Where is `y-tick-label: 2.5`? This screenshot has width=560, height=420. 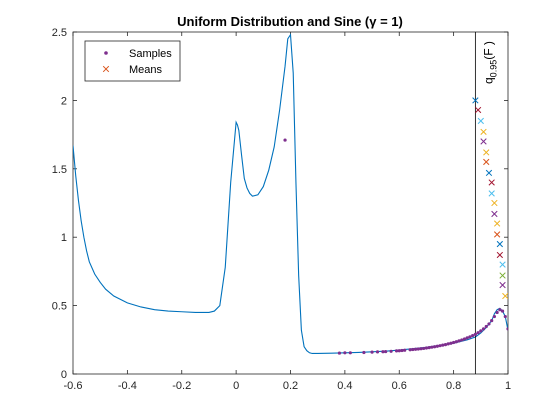 y-tick-label: 2.5 is located at coordinates (59, 33).